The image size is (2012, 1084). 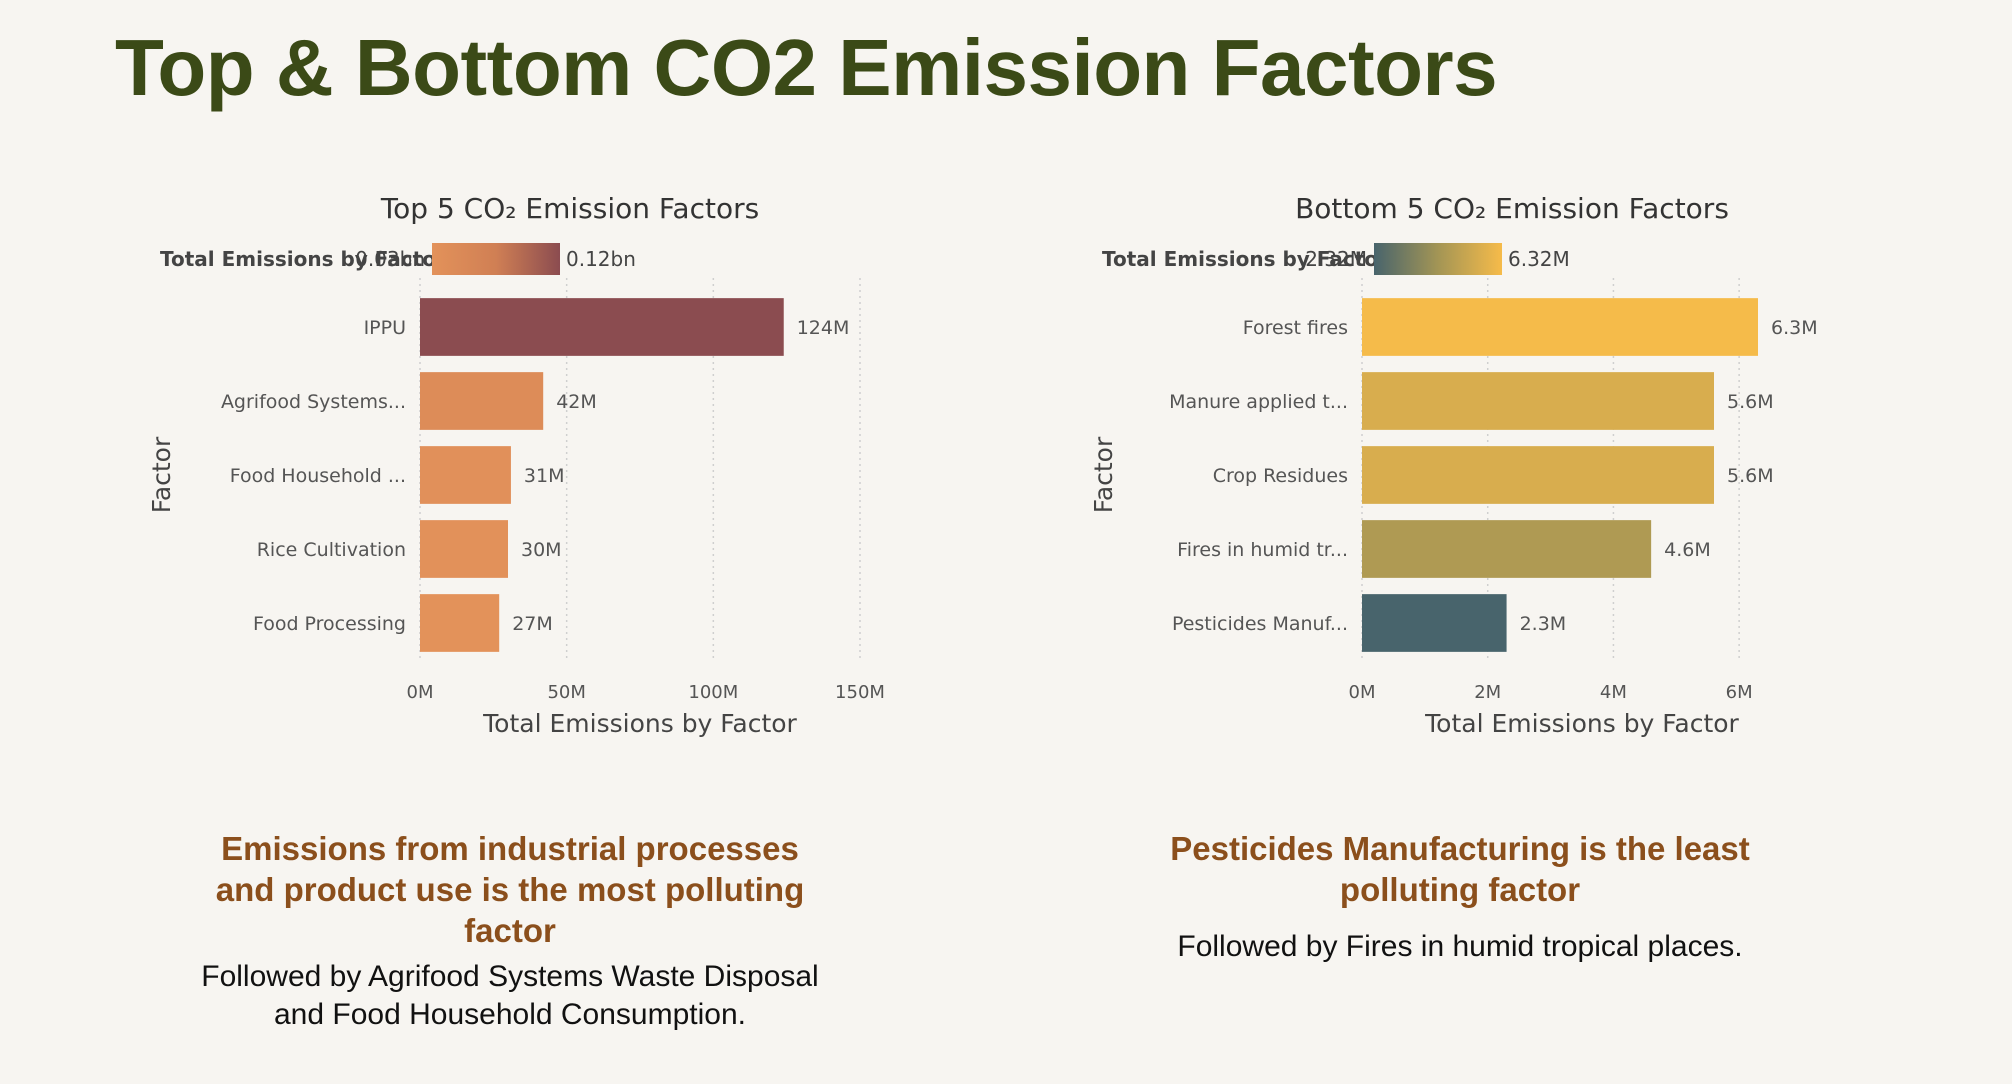 What do you see at coordinates (390, 259) in the screenshot?
I see `colorbar-min-label: 0.03bn` at bounding box center [390, 259].